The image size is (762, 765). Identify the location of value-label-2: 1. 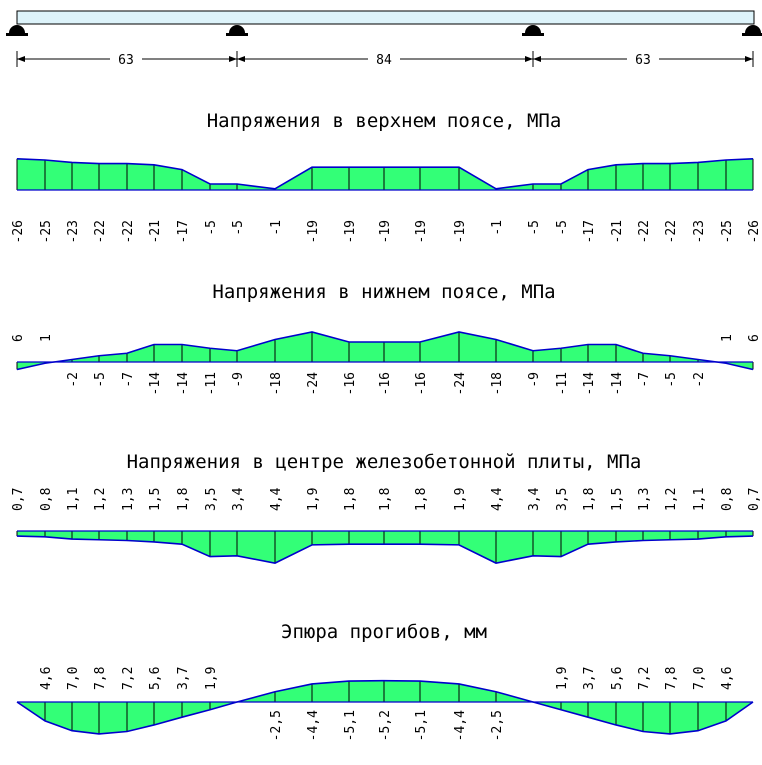
(46, 338).